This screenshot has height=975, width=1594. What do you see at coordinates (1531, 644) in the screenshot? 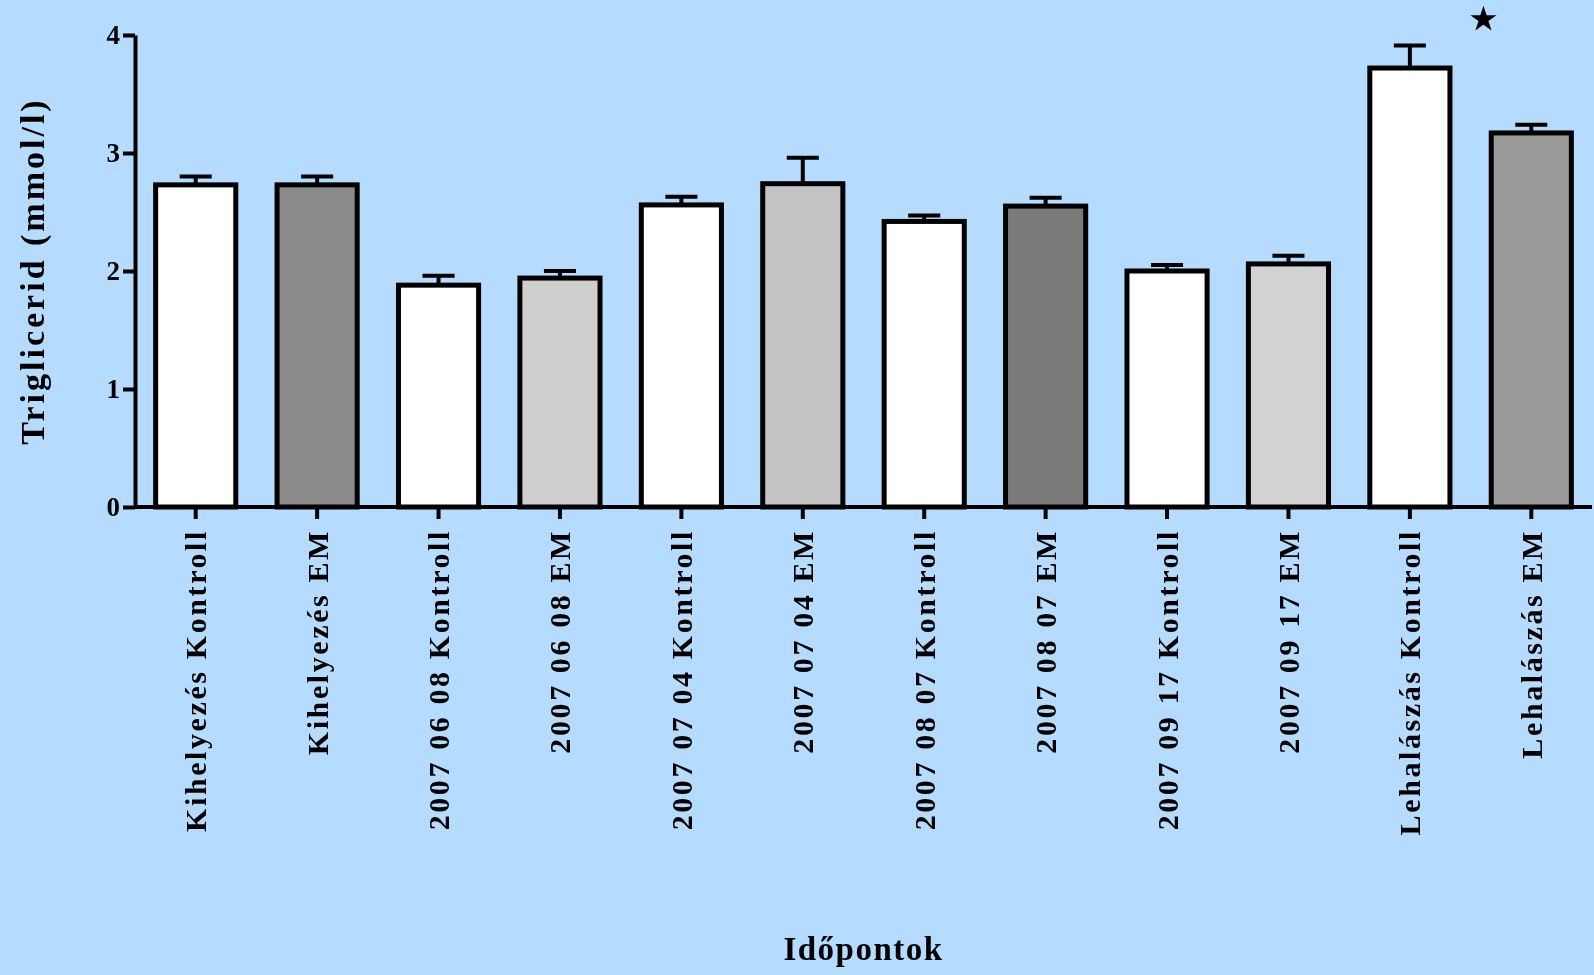
I see `x-tick-label: Lehalászás EM` at bounding box center [1531, 644].